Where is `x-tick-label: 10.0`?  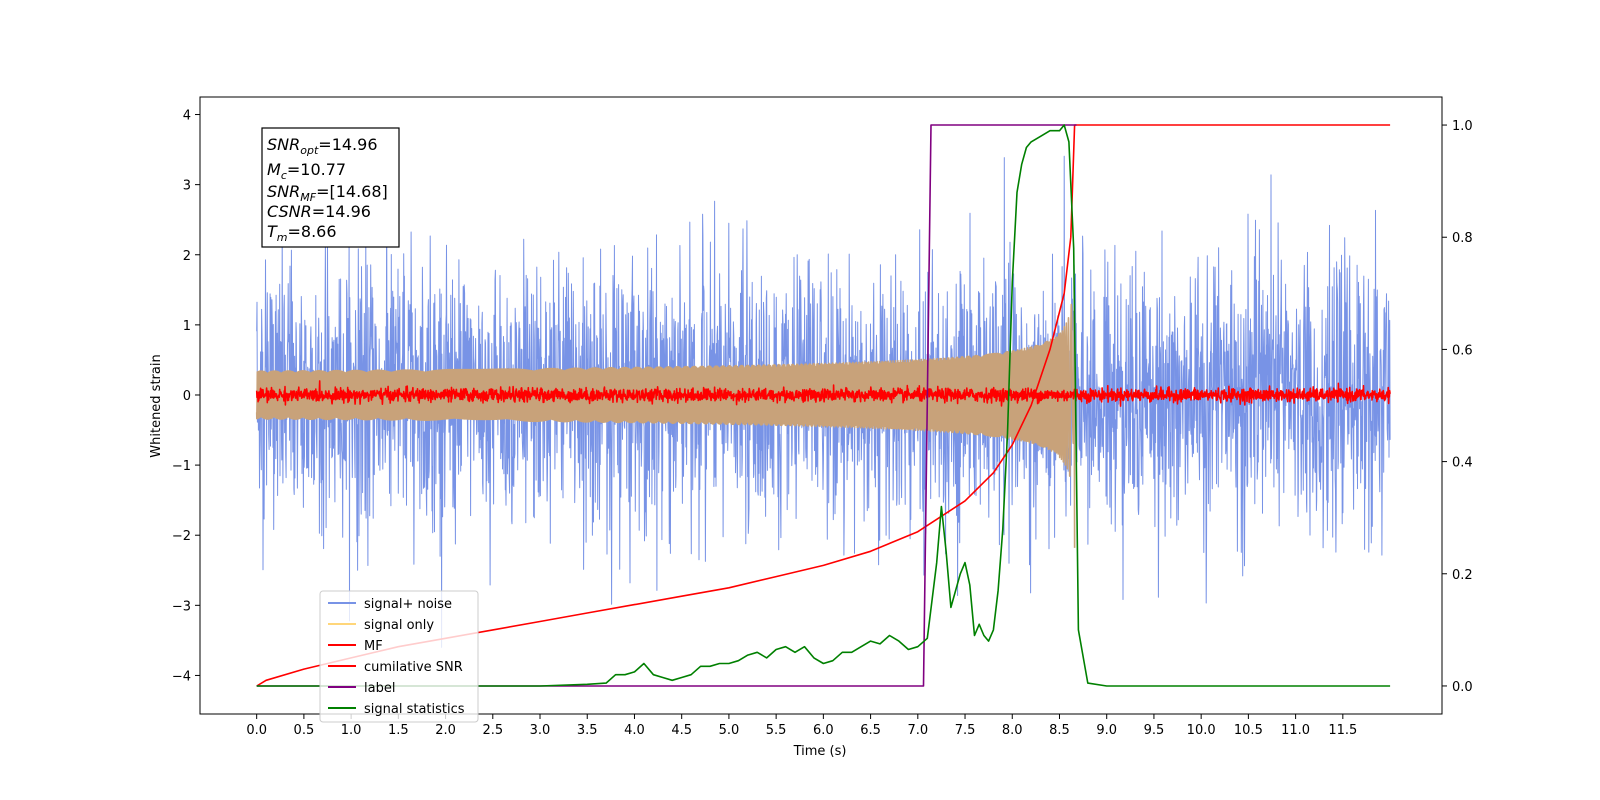 x-tick-label: 10.0 is located at coordinates (1201, 730).